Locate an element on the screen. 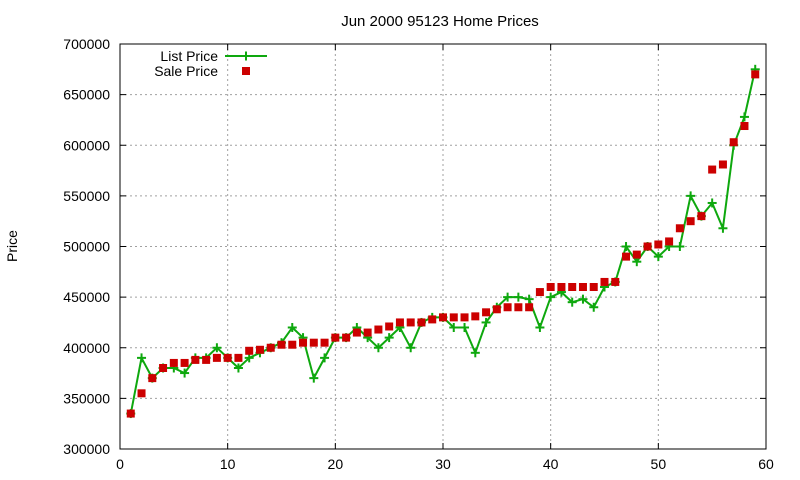 This screenshot has width=800, height=480. x-tick-label: 60 is located at coordinates (766, 464).